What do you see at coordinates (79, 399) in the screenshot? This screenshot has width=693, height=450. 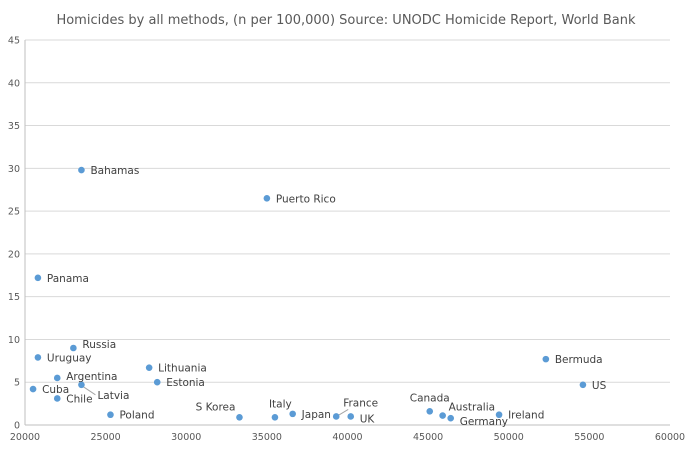 I see `data-label: Chile` at bounding box center [79, 399].